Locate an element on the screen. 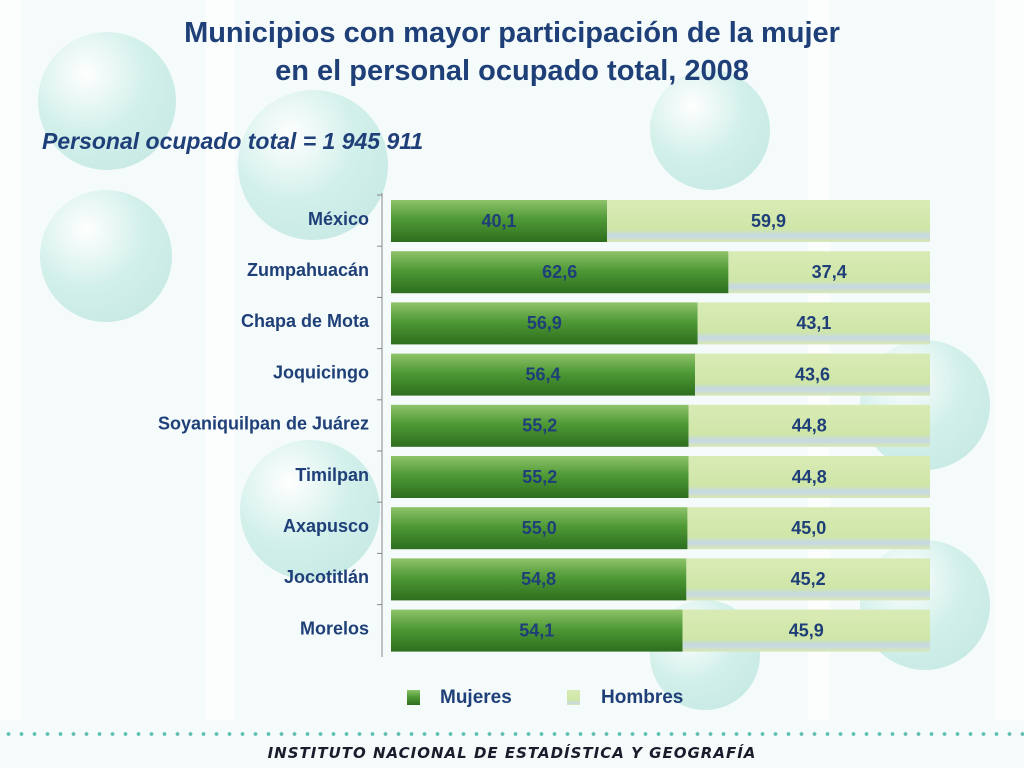  data-label-hombres: 43,6 is located at coordinates (812, 374).